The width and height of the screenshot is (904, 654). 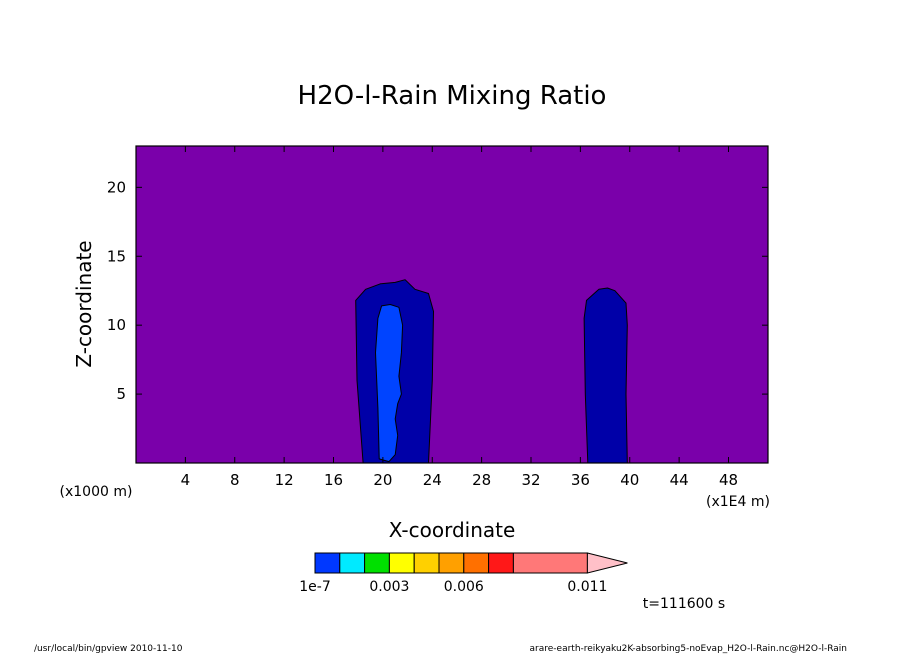 I want to click on time-label: t=111600 s, so click(x=684, y=604).